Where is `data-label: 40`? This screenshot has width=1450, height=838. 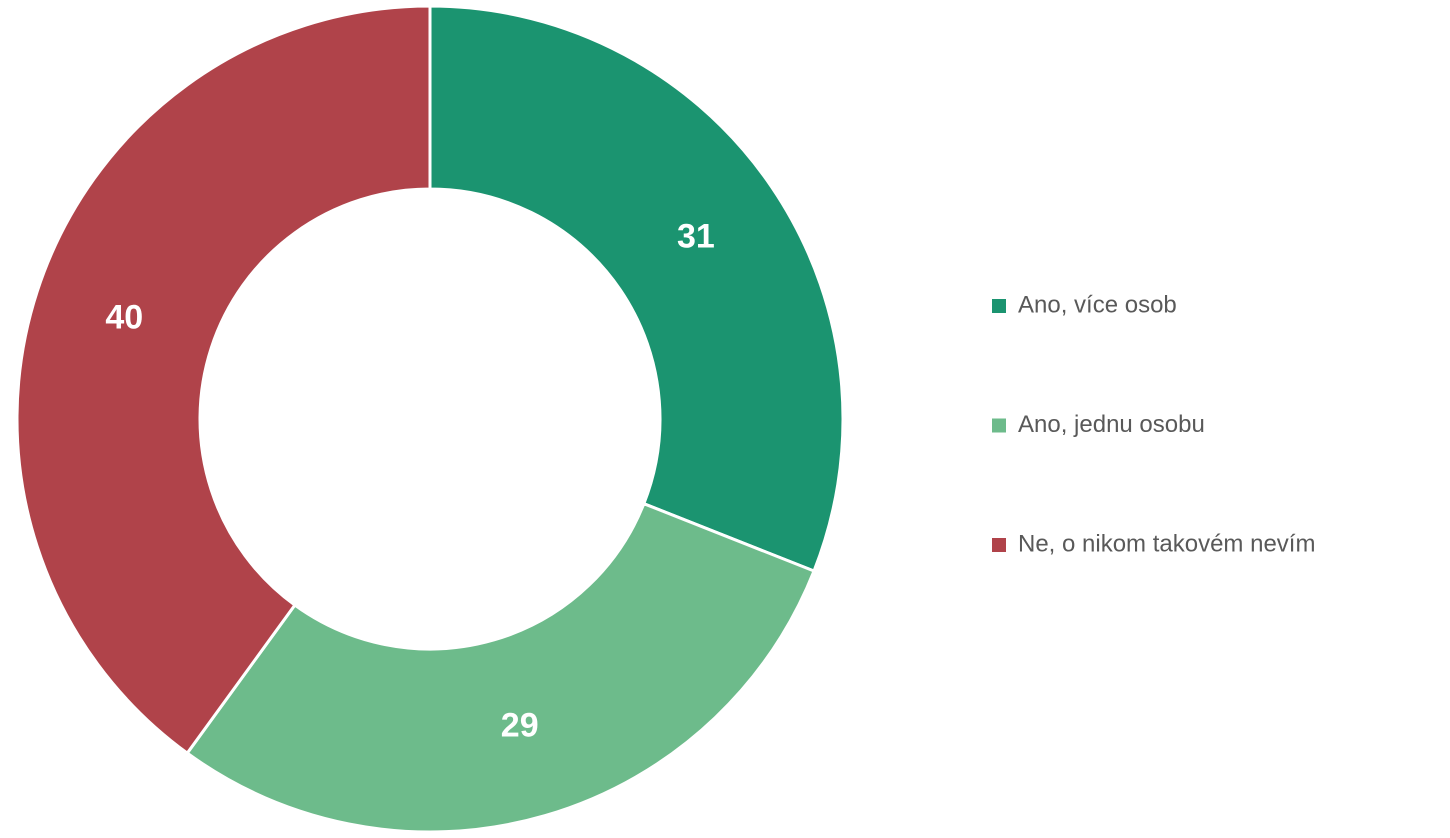
data-label: 40 is located at coordinates (124, 318).